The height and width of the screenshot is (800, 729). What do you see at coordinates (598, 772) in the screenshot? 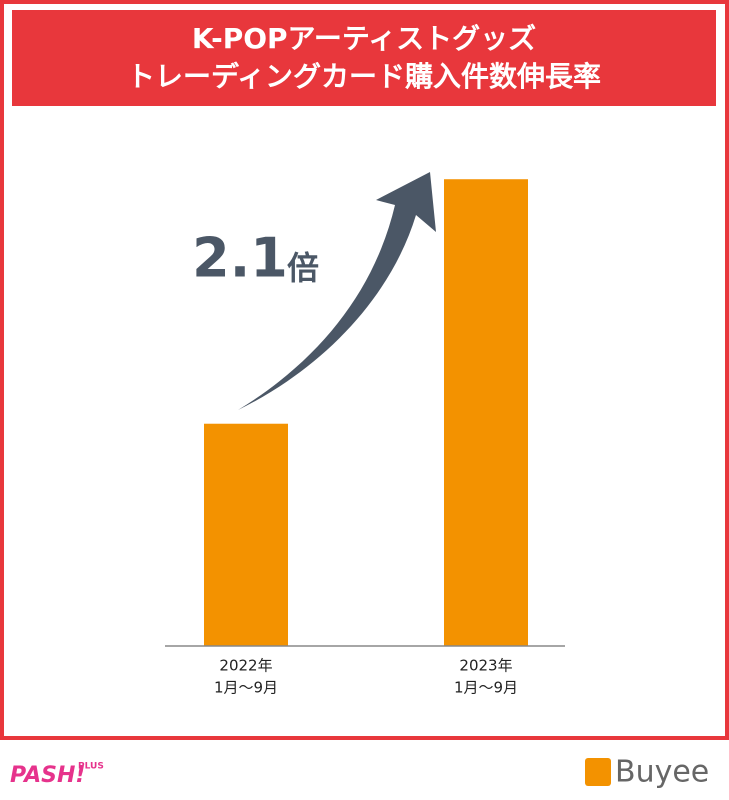
I see `buyee-icon` at bounding box center [598, 772].